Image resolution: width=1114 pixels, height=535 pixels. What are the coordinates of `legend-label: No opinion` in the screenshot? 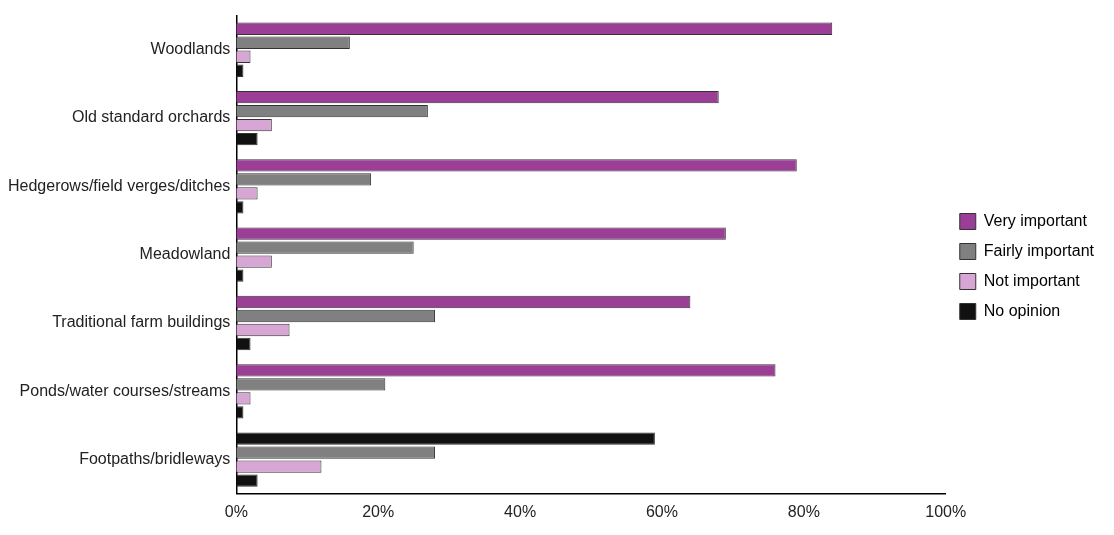 It's located at (1022, 310).